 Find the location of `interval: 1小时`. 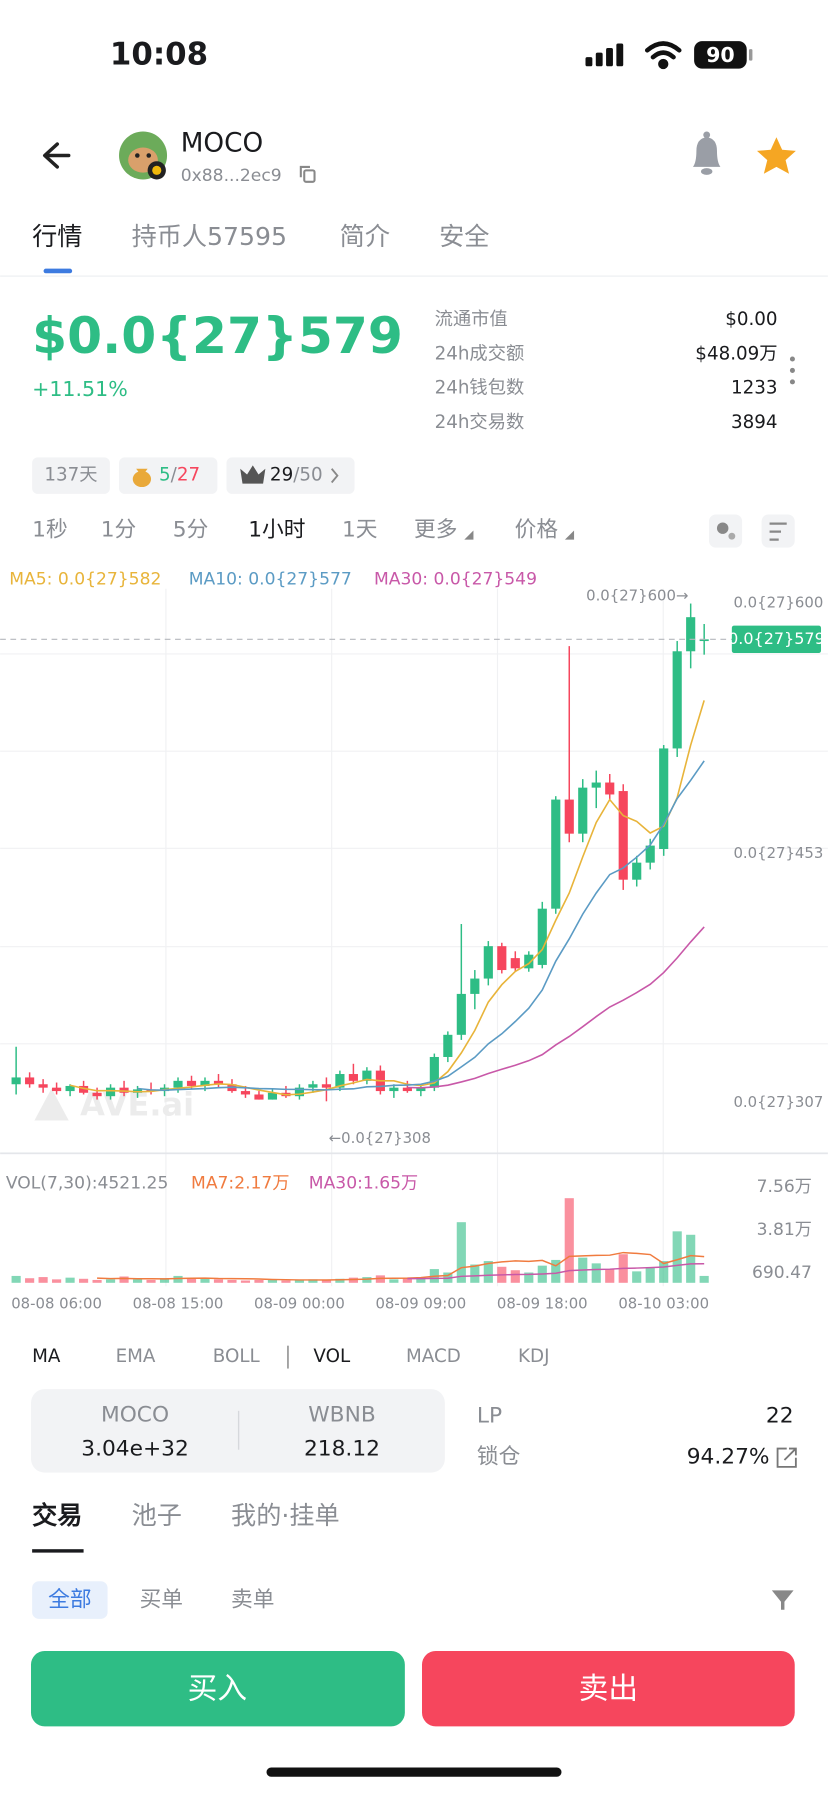

interval: 1小时 is located at coordinates (276, 529).